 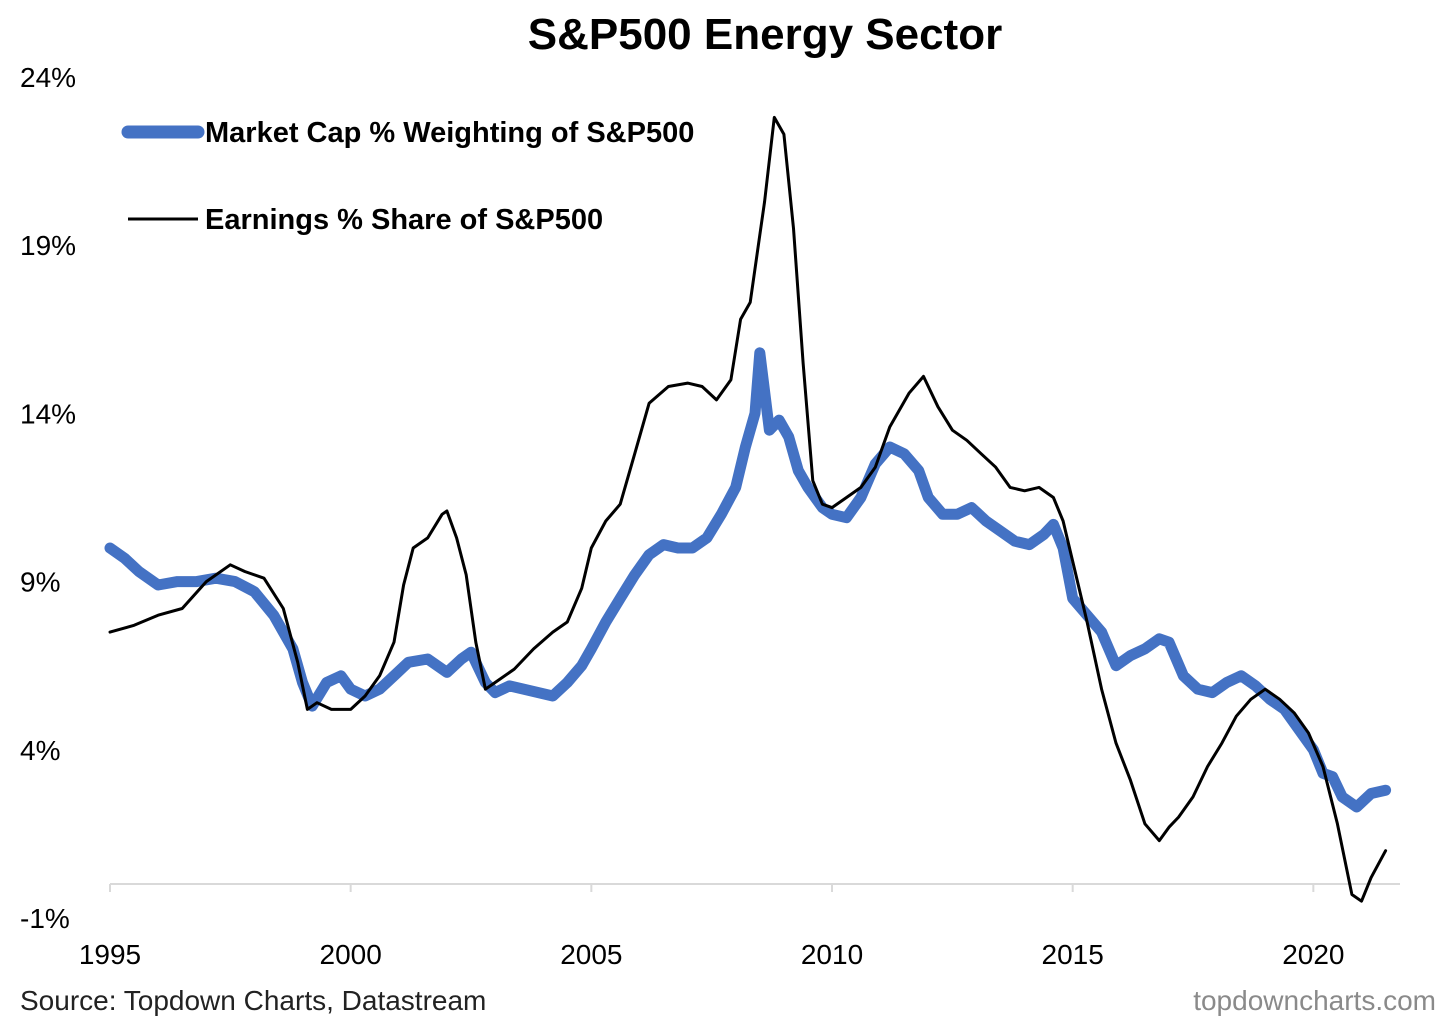 I want to click on legend-label-earnings: Earnings % Share of S&P500, so click(x=404, y=220).